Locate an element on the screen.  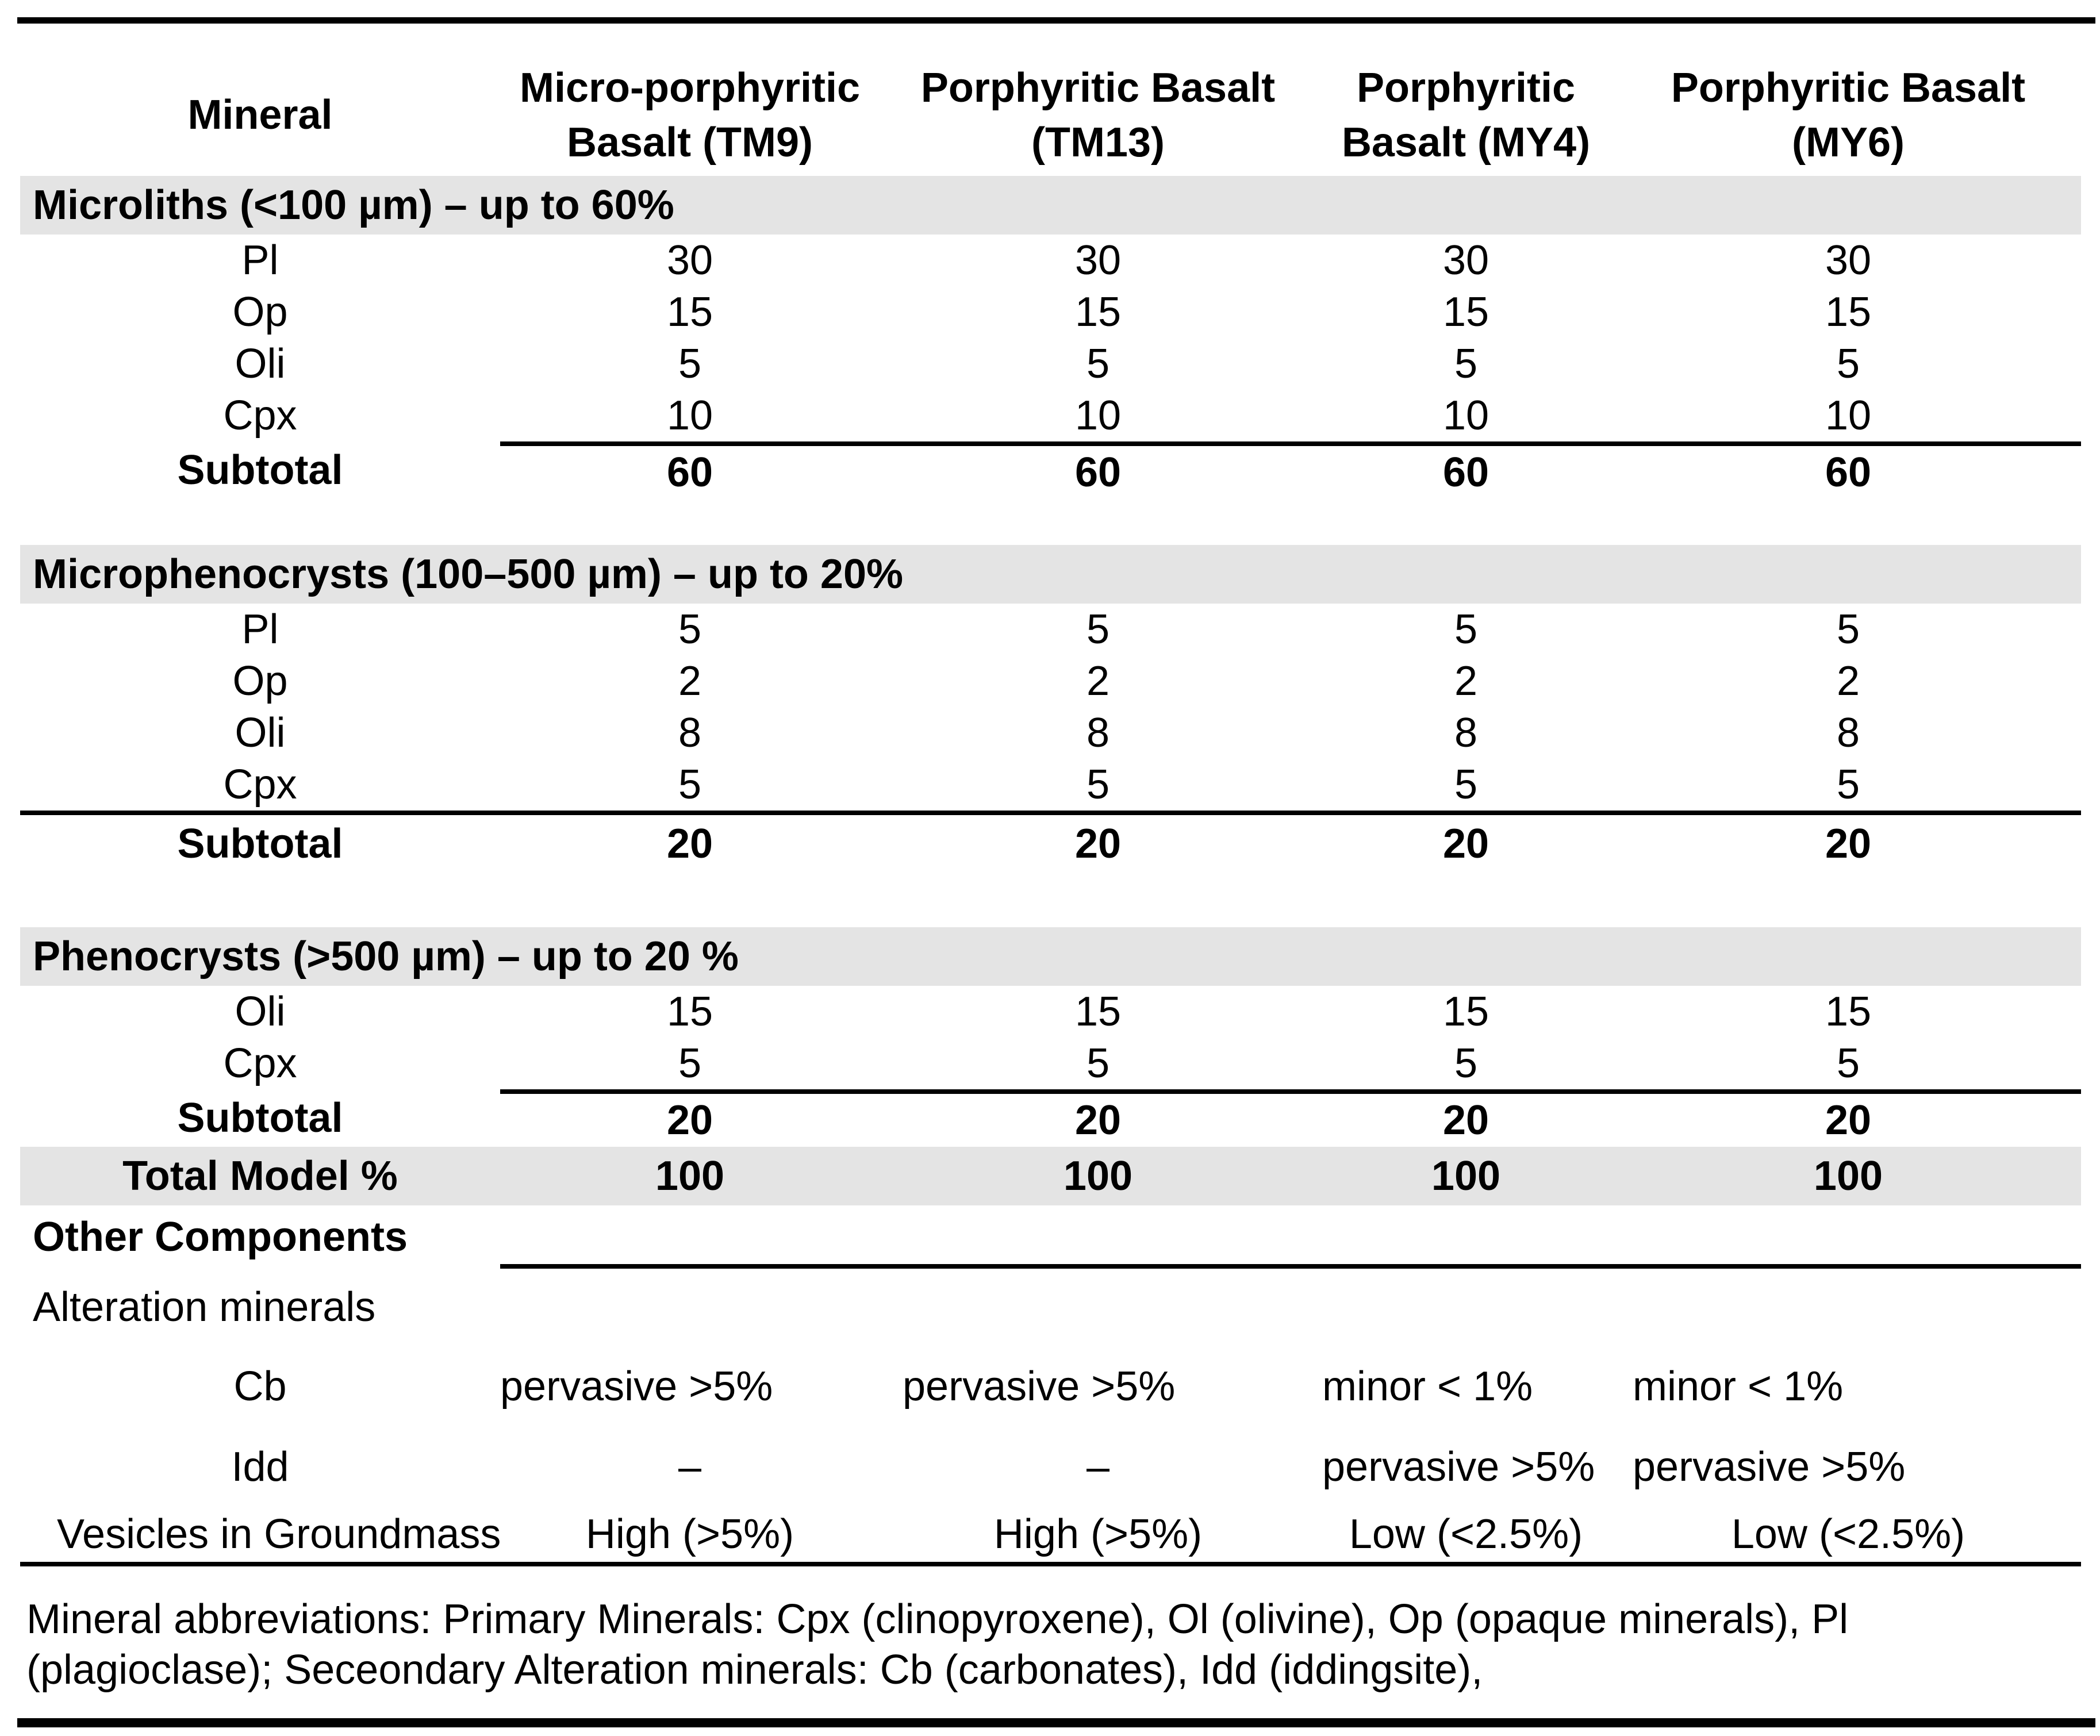
table-row: Cpx 5 5 5 5 is located at coordinates (1050, 785).